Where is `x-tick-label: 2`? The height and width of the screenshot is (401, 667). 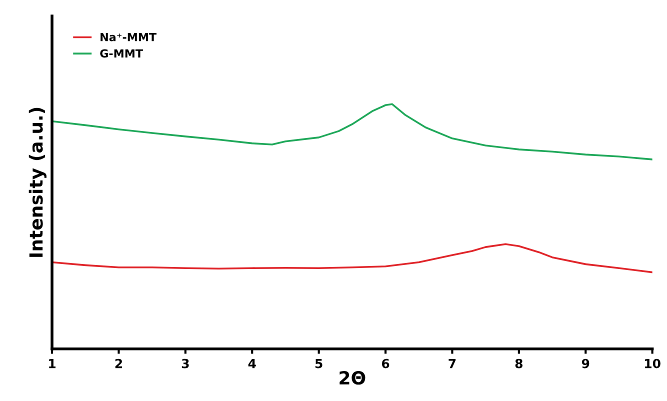
x-tick-label: 2 is located at coordinates (118, 363).